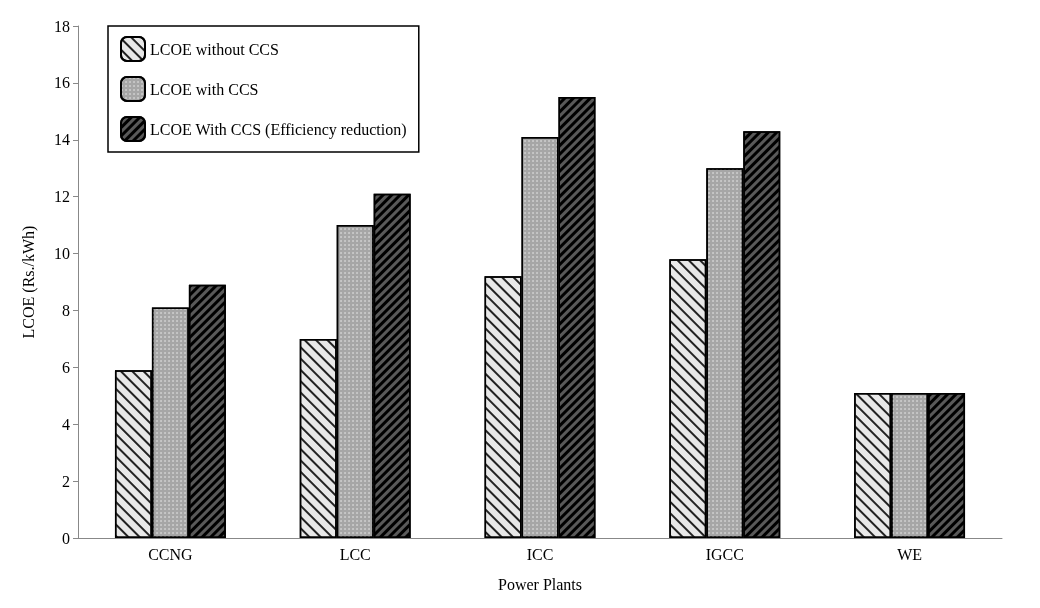 Image resolution: width=1040 pixels, height=608 pixels. What do you see at coordinates (355, 554) in the screenshot?
I see `x-tick-label: LCC` at bounding box center [355, 554].